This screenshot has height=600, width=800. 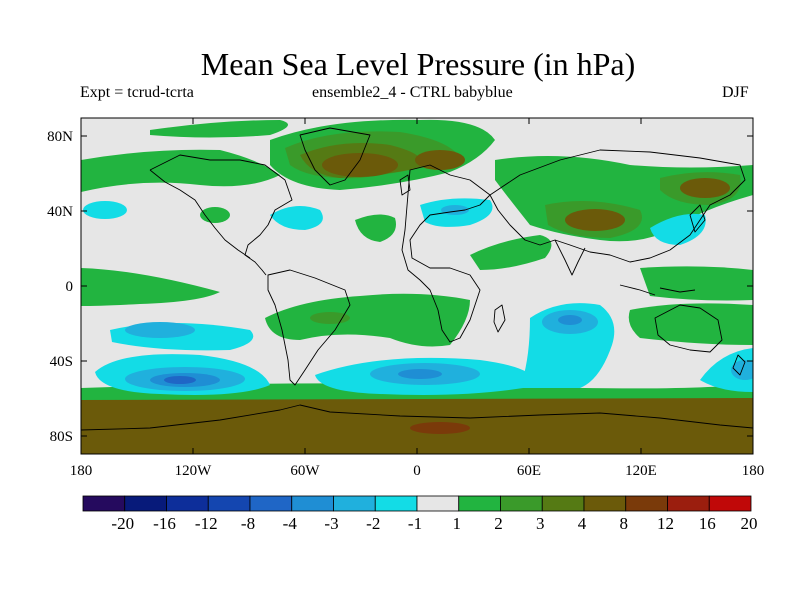 What do you see at coordinates (735, 92) in the screenshot?
I see `season-label: DJF` at bounding box center [735, 92].